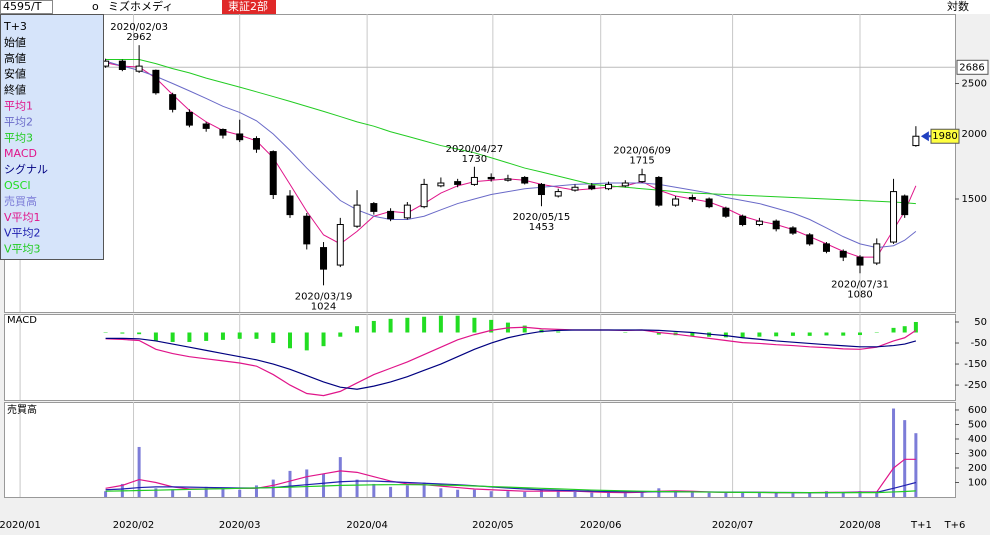 The image size is (990, 535). I want to click on legend-item: OSCI, so click(17, 185).